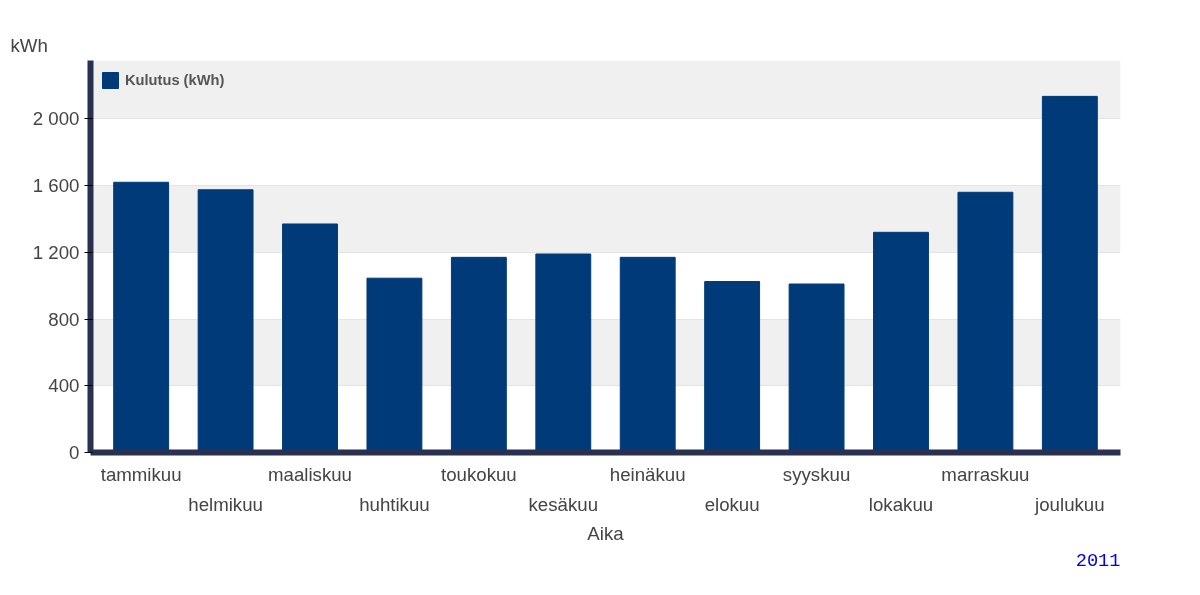 The image size is (1200, 595). Describe the element at coordinates (901, 504) in the screenshot. I see `x-tick-label: lokakuu` at that location.